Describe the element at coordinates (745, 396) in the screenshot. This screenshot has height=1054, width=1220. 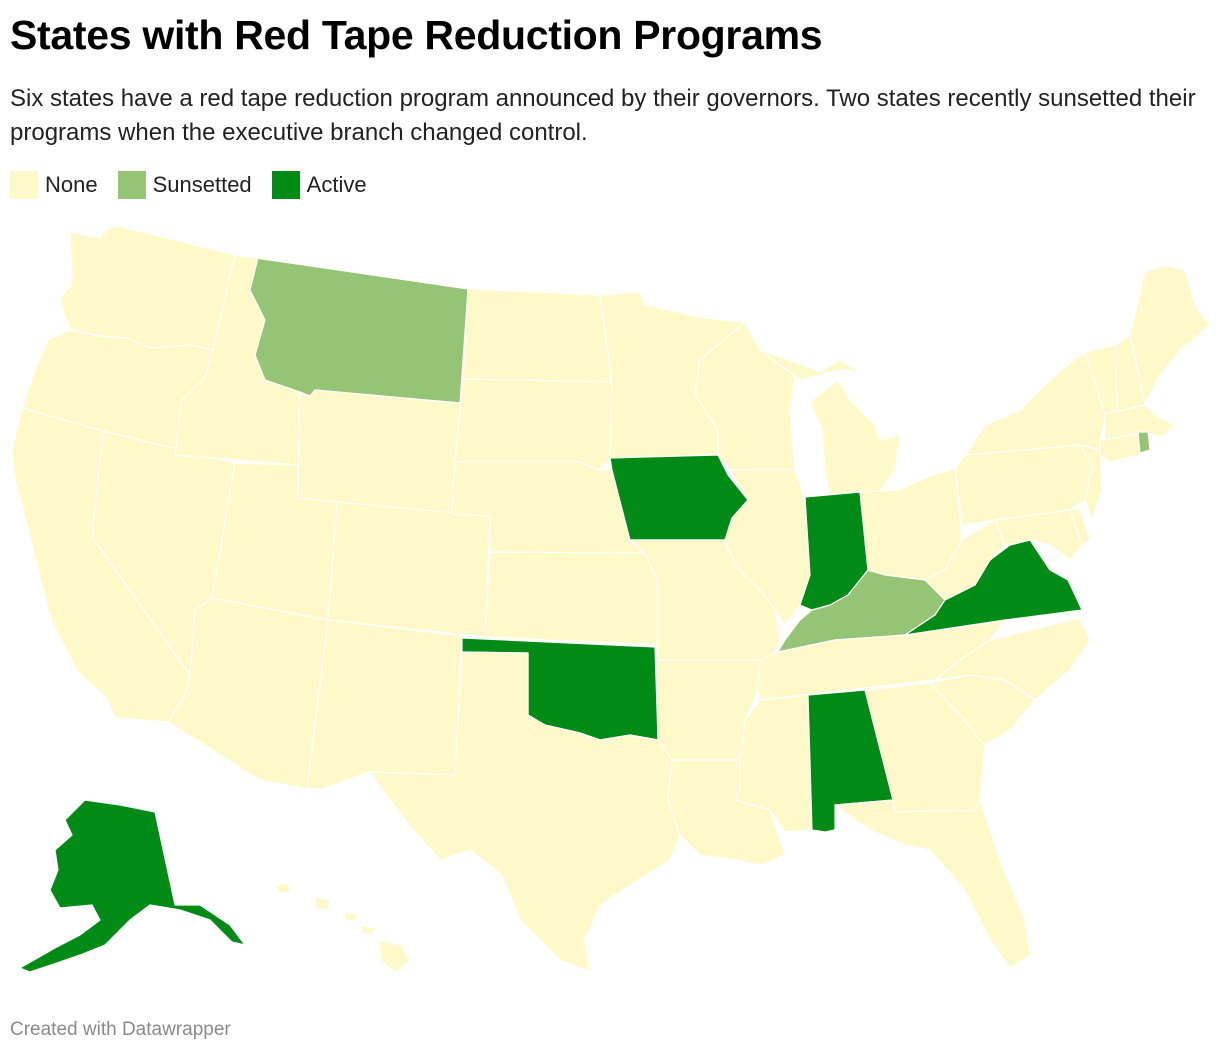
I see `state-wisconsin` at that location.